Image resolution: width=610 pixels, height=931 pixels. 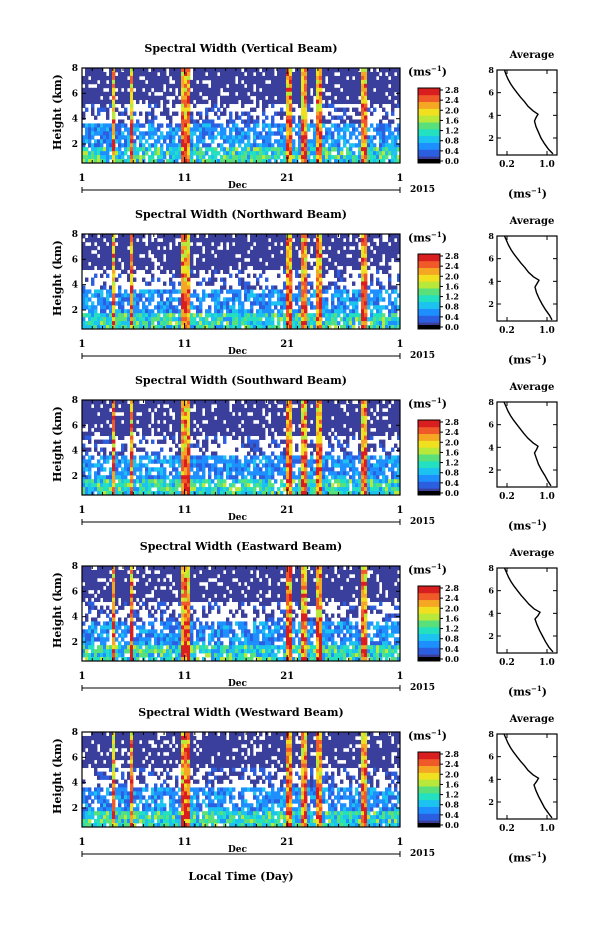 I want to click on x-axis-label: Local Time (Day), so click(x=241, y=876).